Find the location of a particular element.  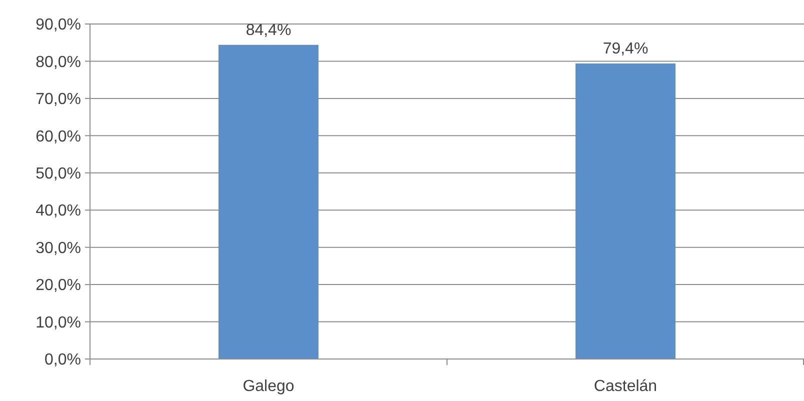

y-tick-label: 50,0% is located at coordinates (58, 173).